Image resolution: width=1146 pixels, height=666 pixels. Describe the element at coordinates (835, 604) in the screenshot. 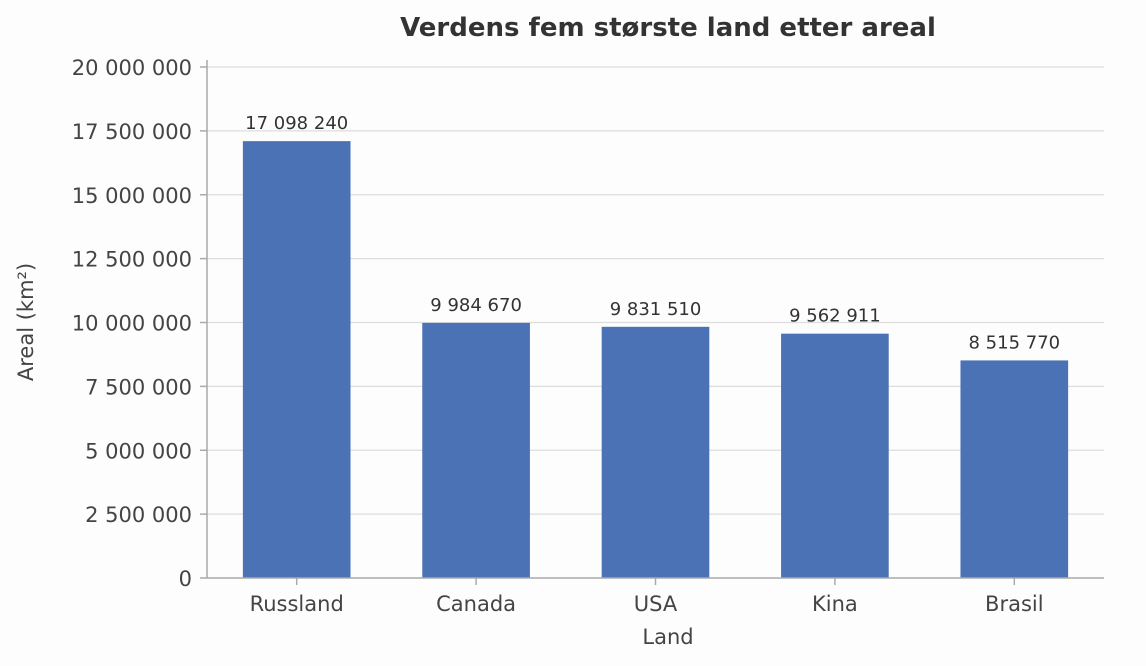

I see `x-tick-label: Kina` at that location.